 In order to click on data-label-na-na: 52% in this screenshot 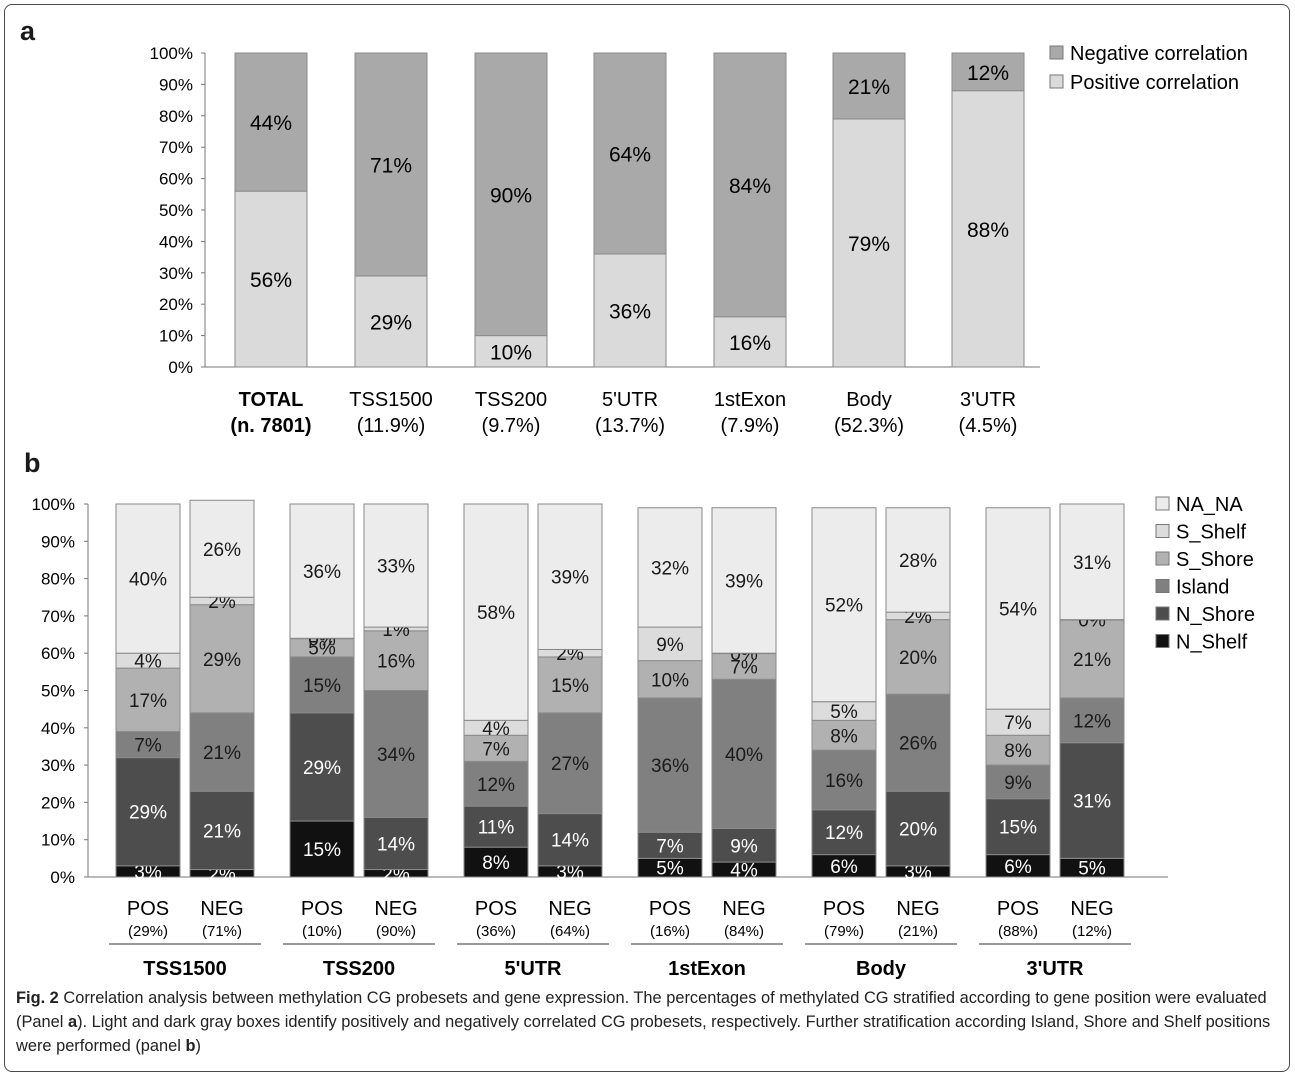, I will do `click(844, 606)`.